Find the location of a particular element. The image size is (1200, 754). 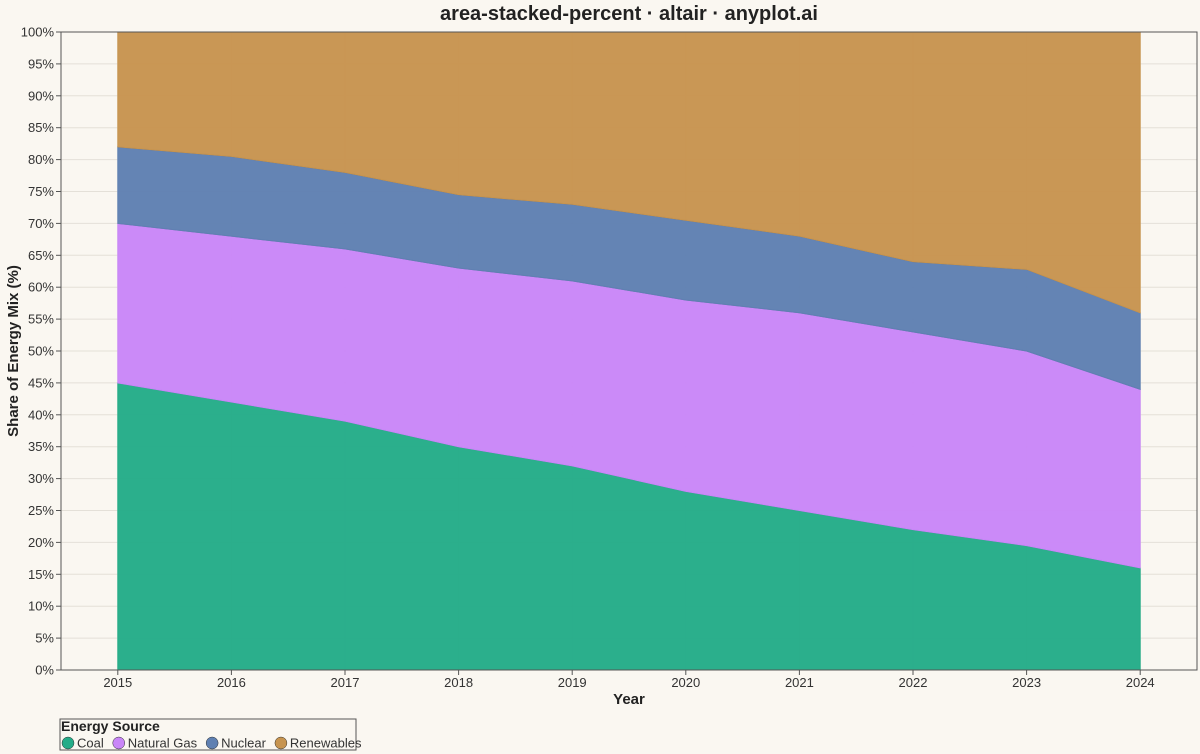

y-tick-label: 40% is located at coordinates (41, 414).